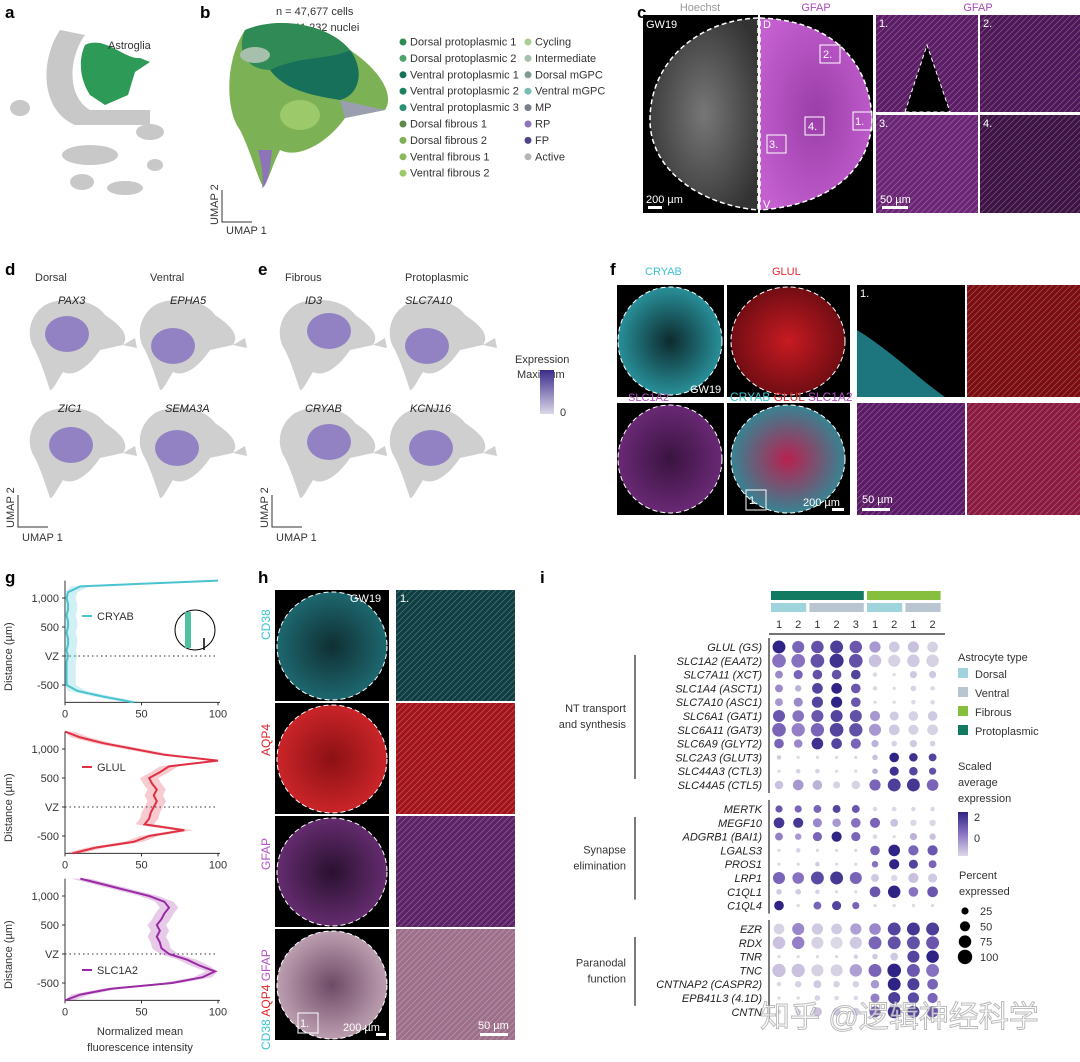 Image resolution: width=1080 pixels, height=1062 pixels. What do you see at coordinates (986, 927) in the screenshot?
I see `legend-size-label: 50` at bounding box center [986, 927].